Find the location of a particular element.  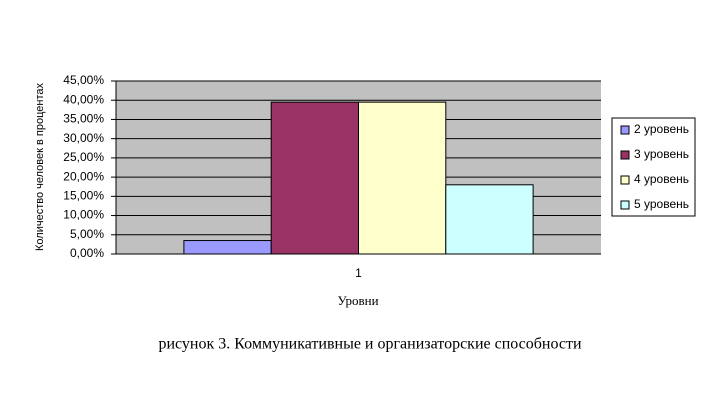

y-axis-label: Количество человек в процентах is located at coordinates (40, 167).